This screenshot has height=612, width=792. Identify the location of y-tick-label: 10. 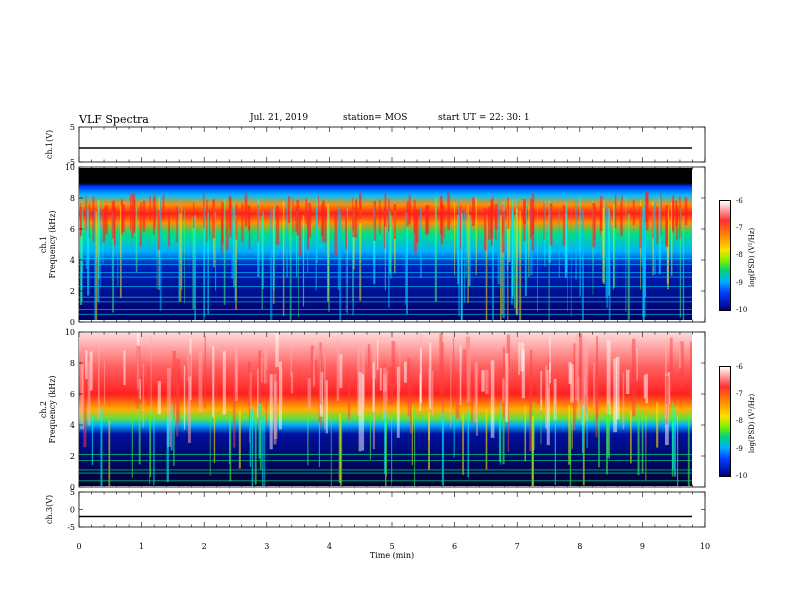
(70, 167).